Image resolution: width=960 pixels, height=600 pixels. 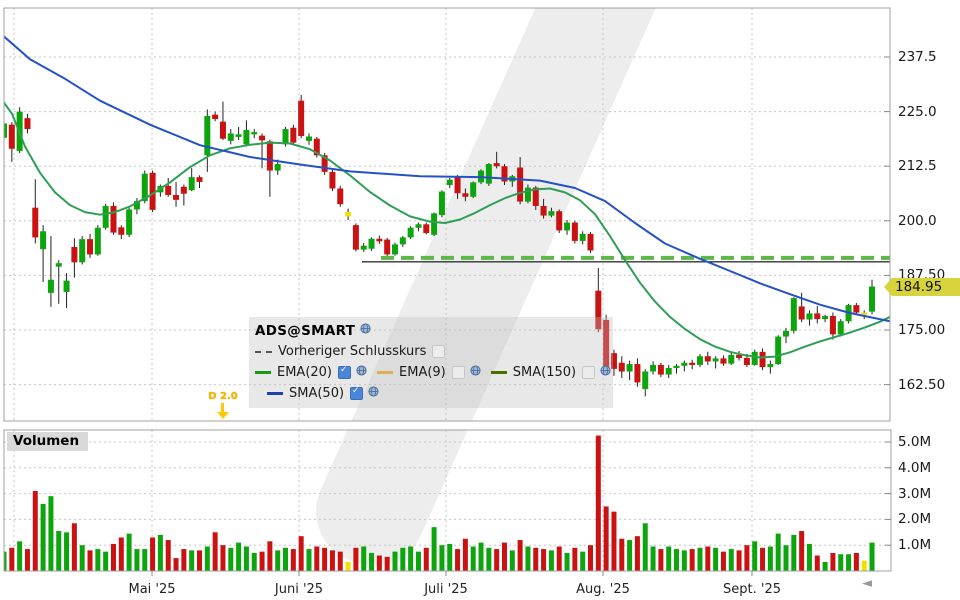 I want to click on last-price-tag: 184.95, so click(x=922, y=287).